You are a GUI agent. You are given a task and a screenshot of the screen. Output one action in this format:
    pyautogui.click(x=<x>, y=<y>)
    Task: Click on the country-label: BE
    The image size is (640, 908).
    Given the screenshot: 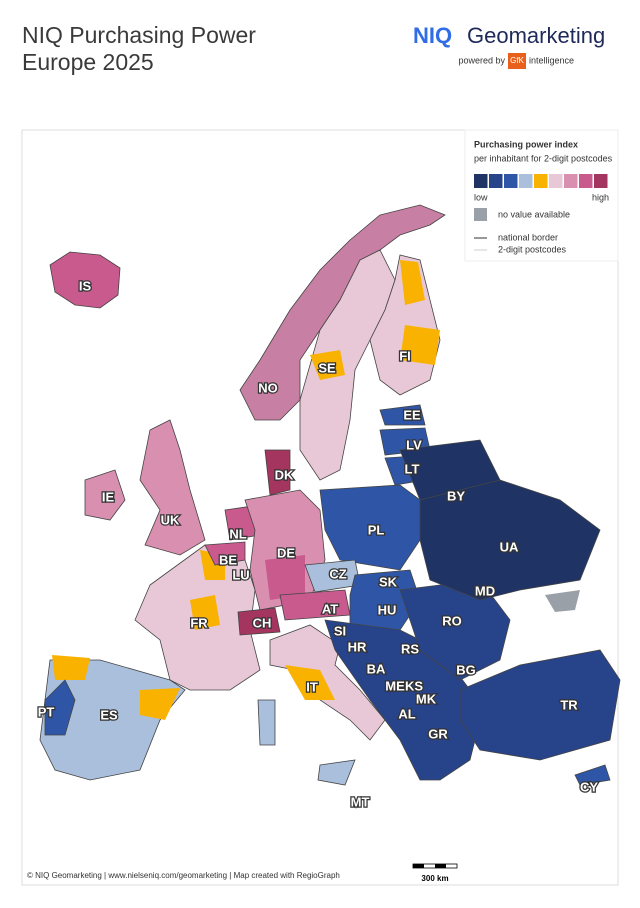 What is the action you would take?
    pyautogui.click(x=228, y=559)
    